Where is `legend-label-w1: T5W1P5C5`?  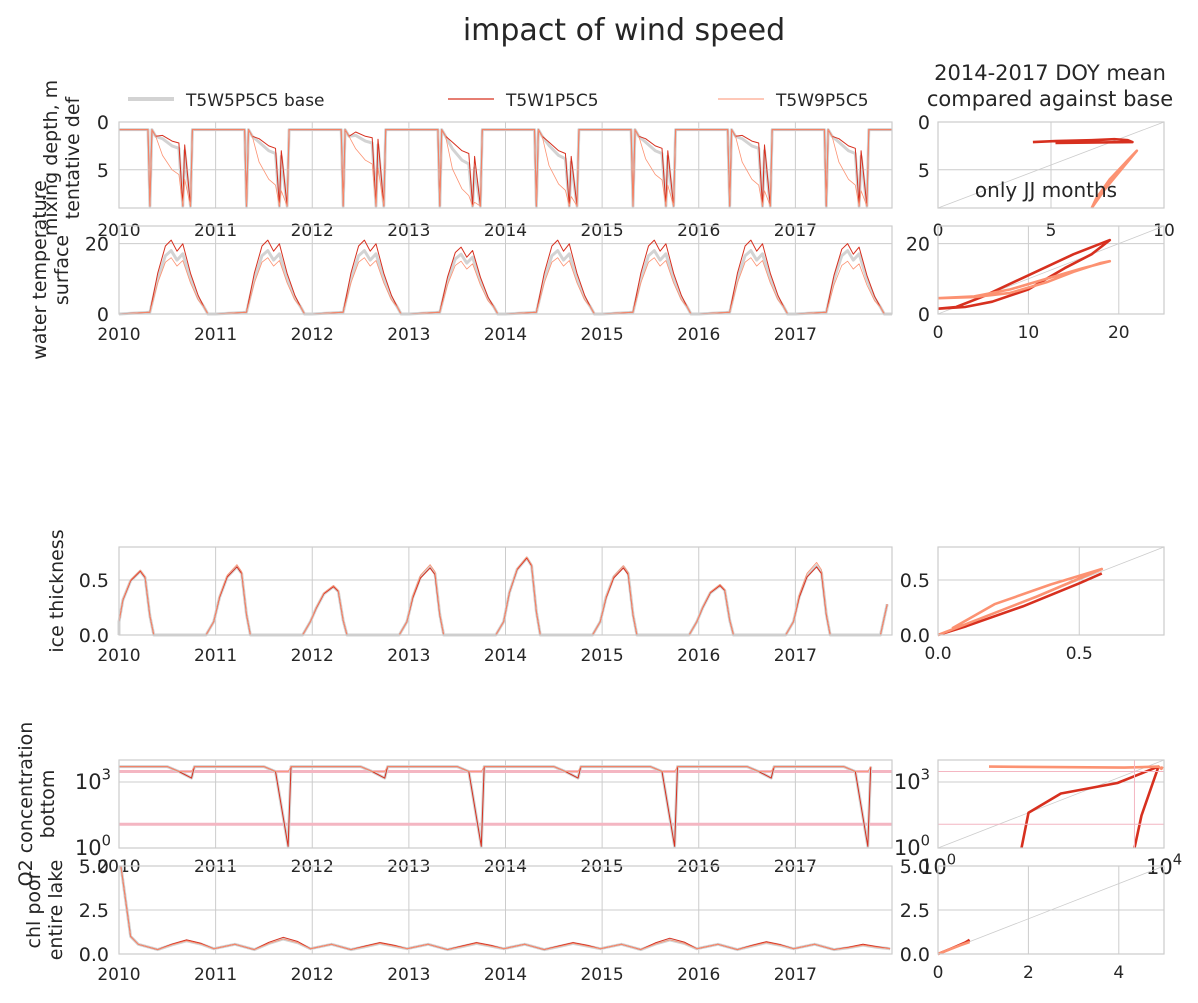 legend-label-w1: T5W1P5C5 is located at coordinates (552, 101).